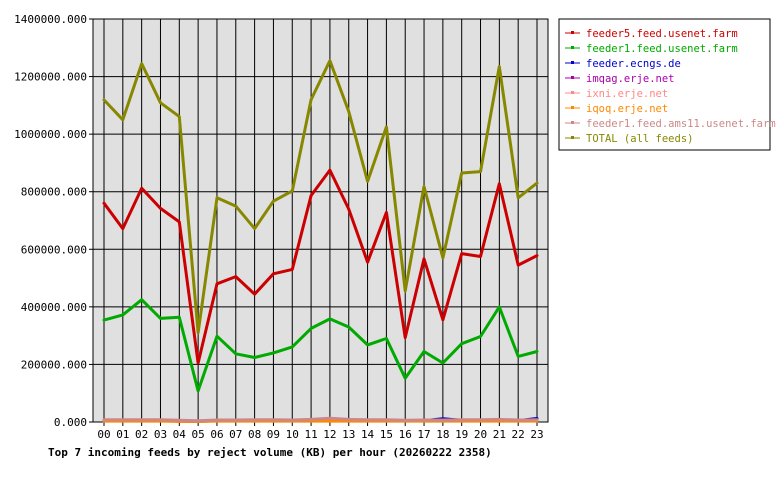 This screenshot has width=780, height=480. What do you see at coordinates (180, 434) in the screenshot?
I see `x-tick-label: 04` at bounding box center [180, 434].